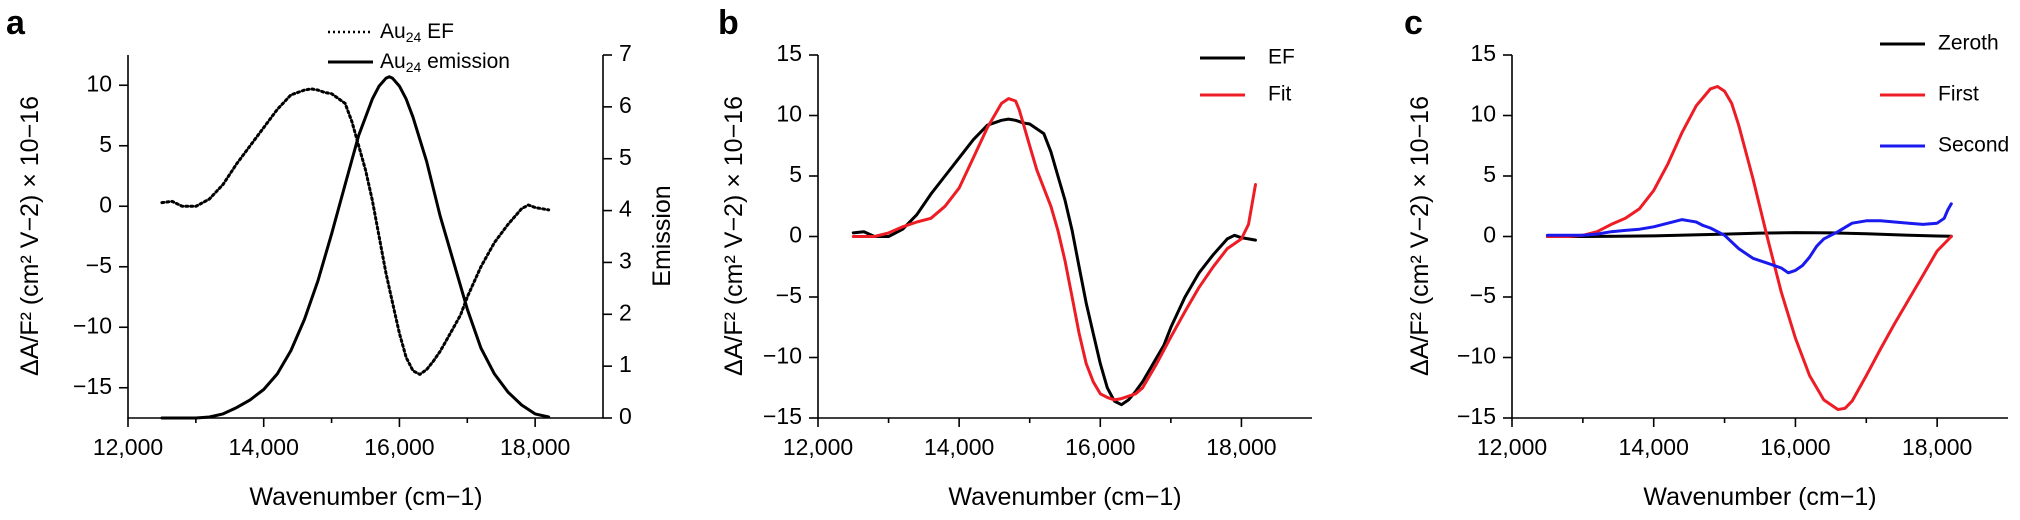 This screenshot has width=2020, height=520. What do you see at coordinates (99, 265) in the screenshot?
I see `y-tick-label-a: −5` at bounding box center [99, 265].